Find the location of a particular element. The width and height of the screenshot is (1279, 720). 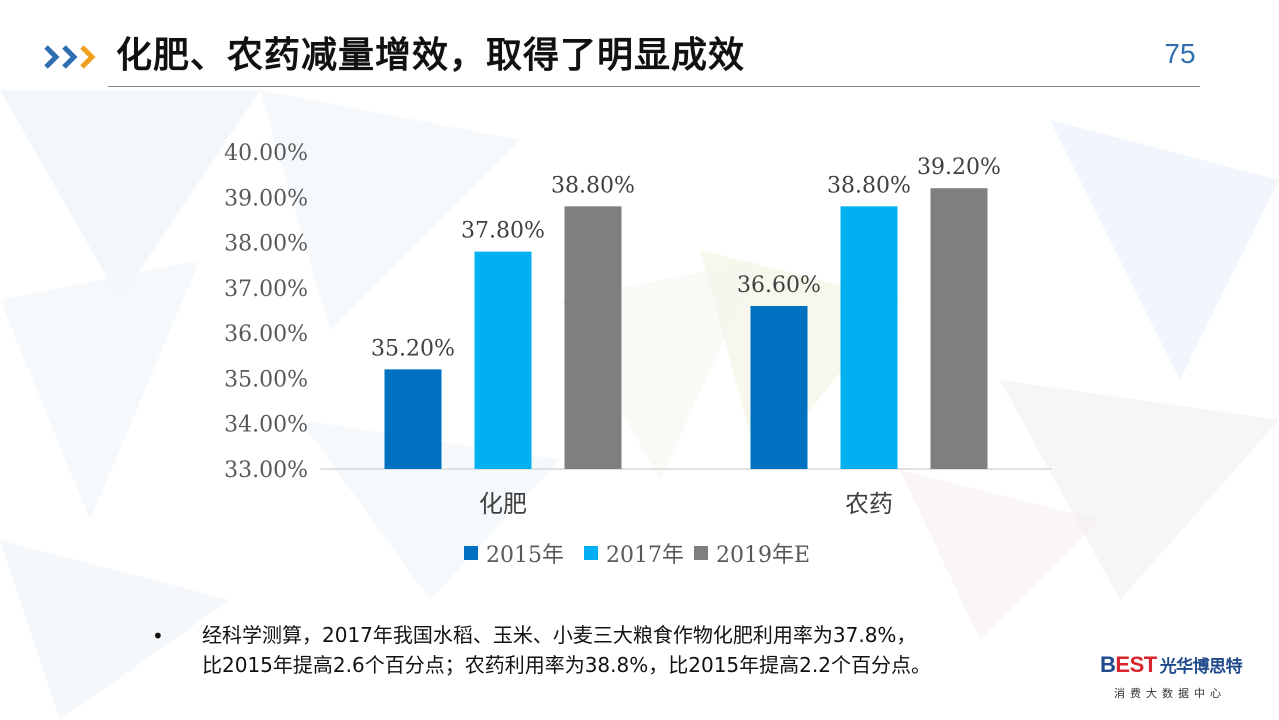

y-tick-label: 33.00% is located at coordinates (266, 470).